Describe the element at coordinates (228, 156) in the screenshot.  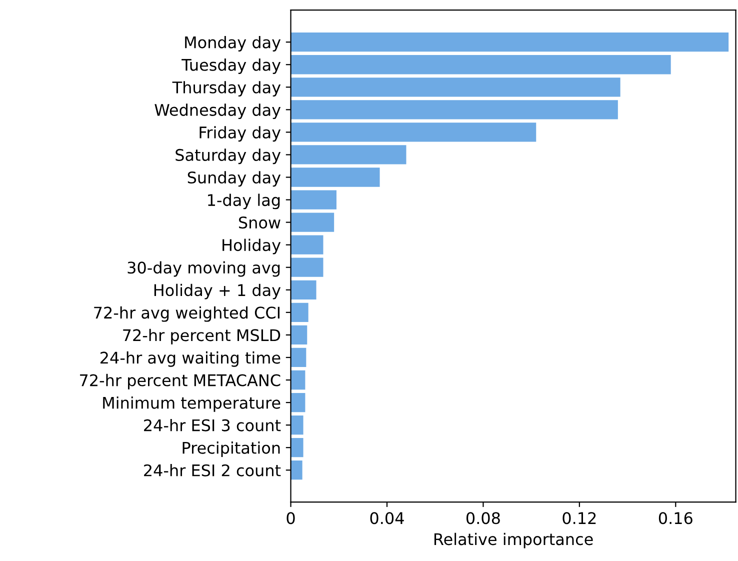
I see `y-tick-label: Saturday day` at that location.